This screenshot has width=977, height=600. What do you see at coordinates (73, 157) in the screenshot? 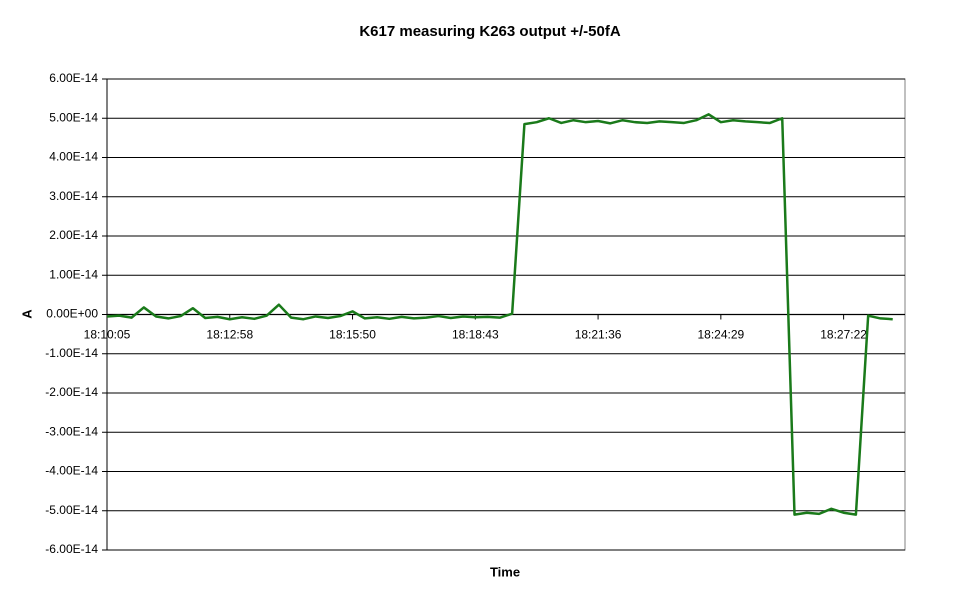
I see `y-tick-label: 4.00E-14` at bounding box center [73, 157].